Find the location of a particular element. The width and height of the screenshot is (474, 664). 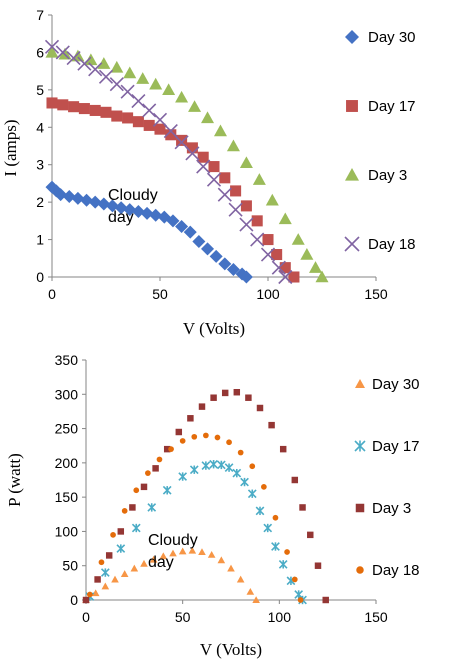

legend-label: Day 3 is located at coordinates (387, 175).